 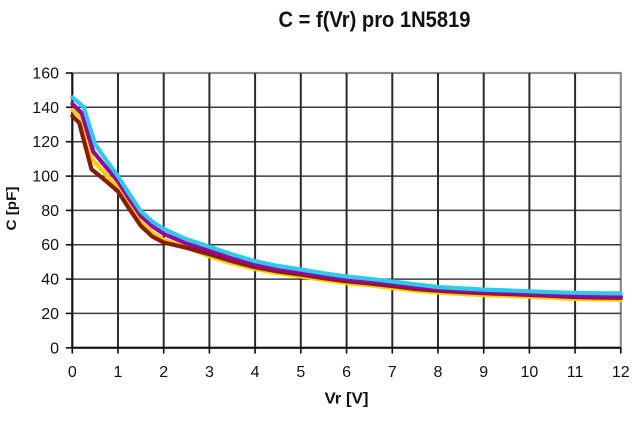 What do you see at coordinates (347, 399) in the screenshot?
I see `svg-text: Vr [V]` at bounding box center [347, 399].